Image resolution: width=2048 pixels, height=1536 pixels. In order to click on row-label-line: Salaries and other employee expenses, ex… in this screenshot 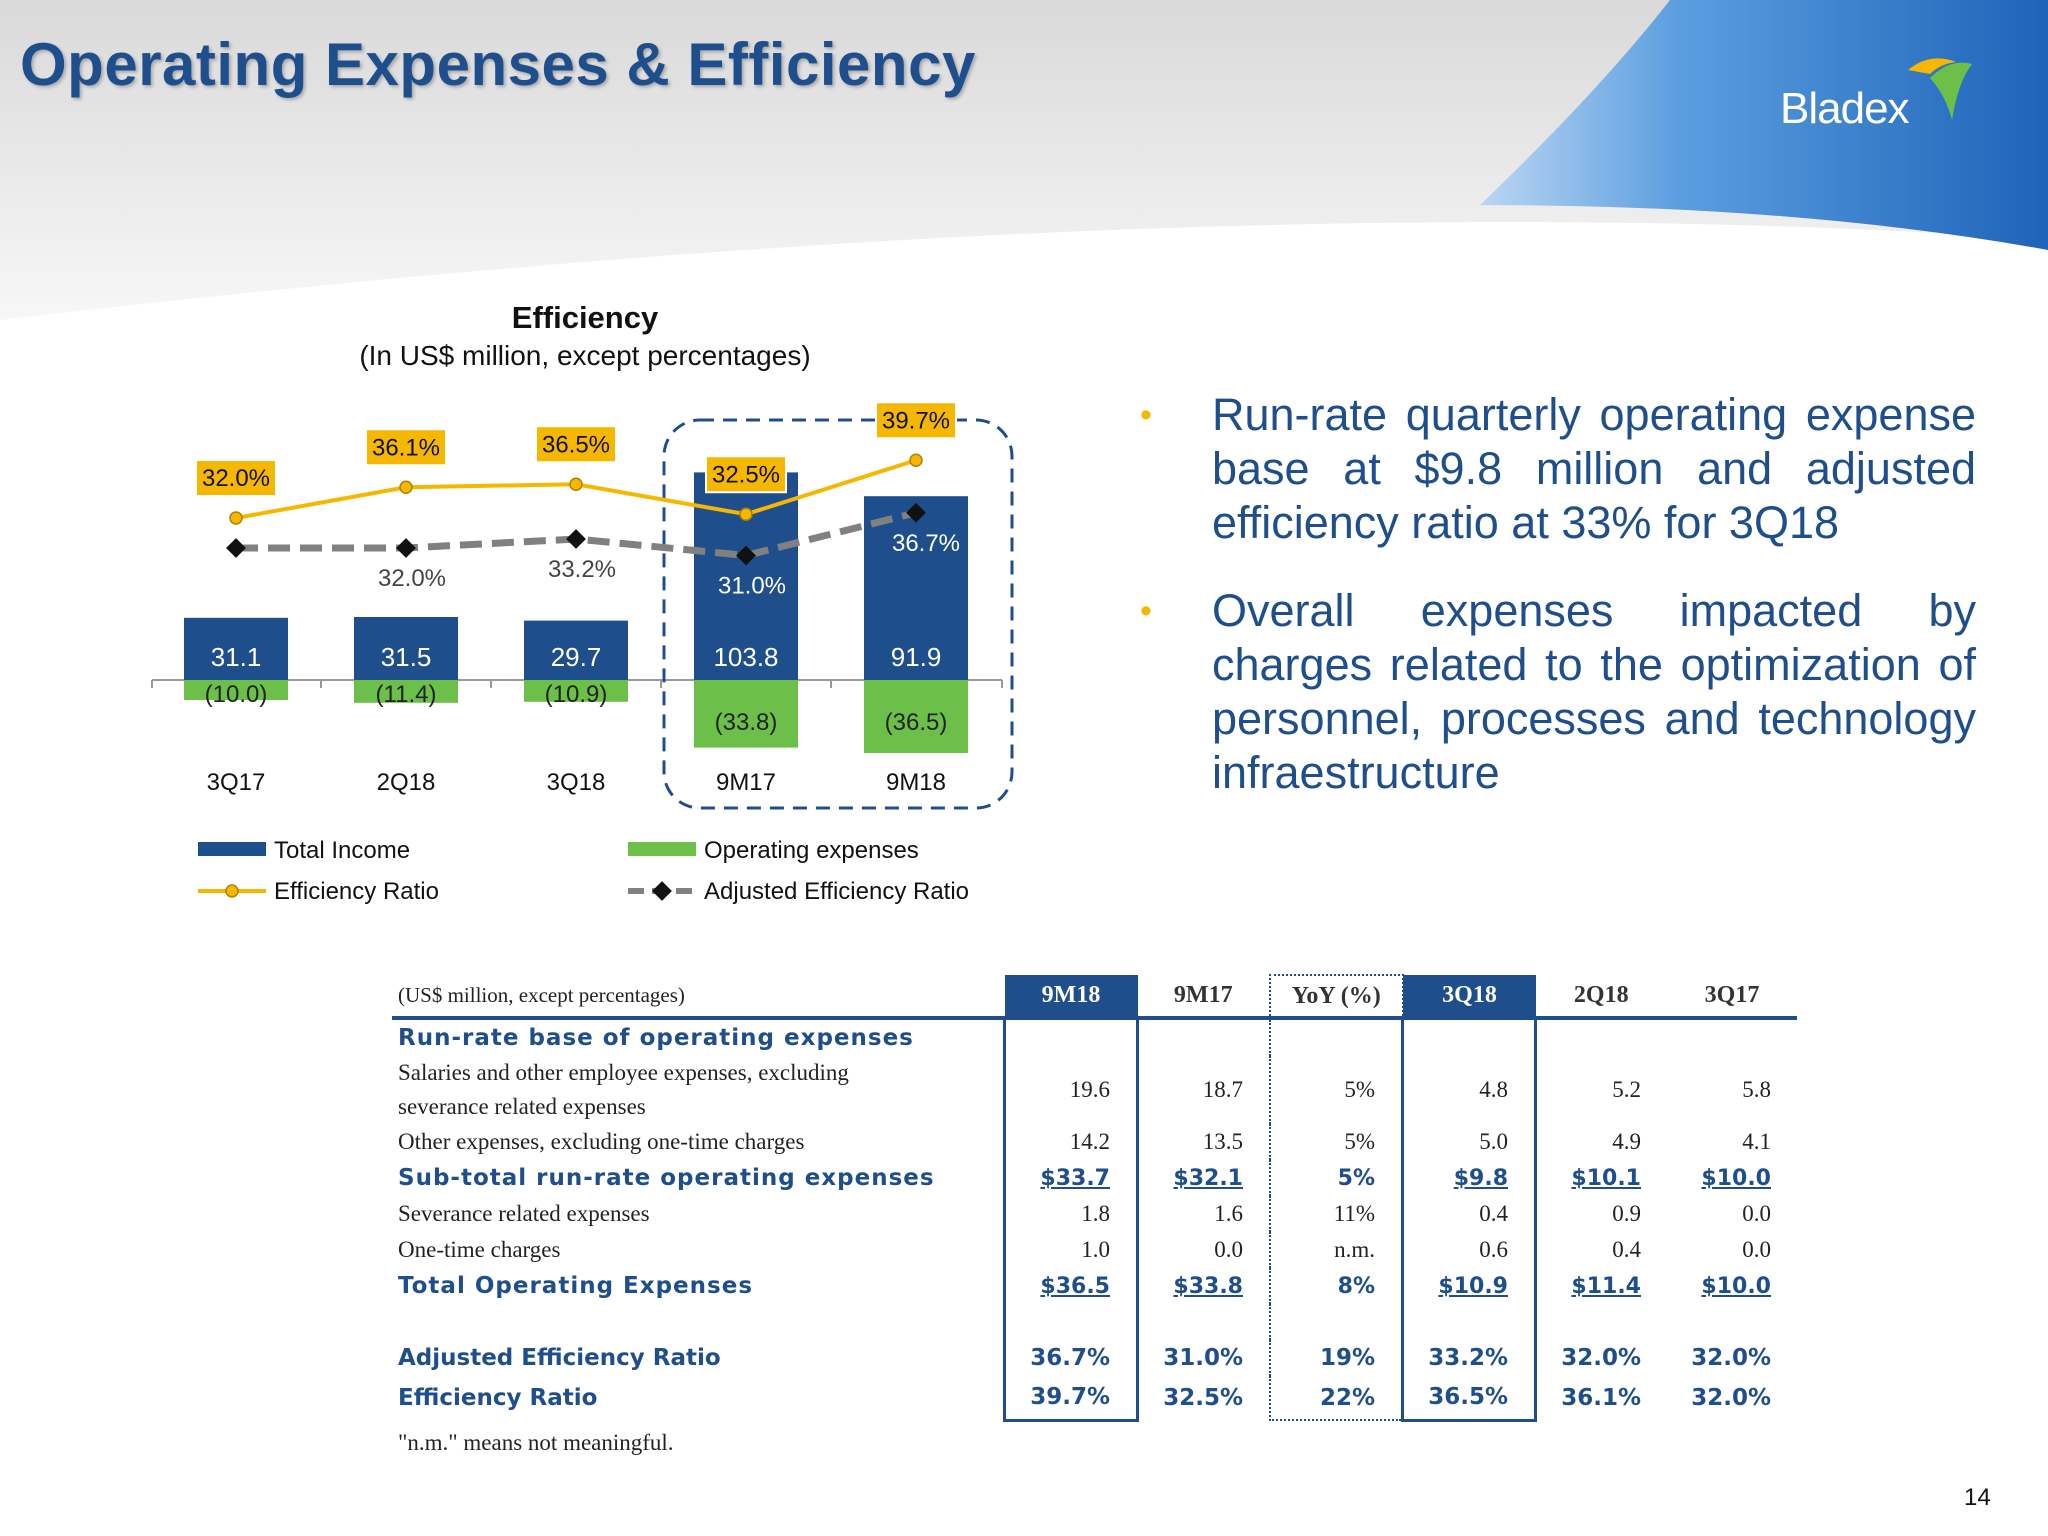, I will do `click(623, 1072)`.